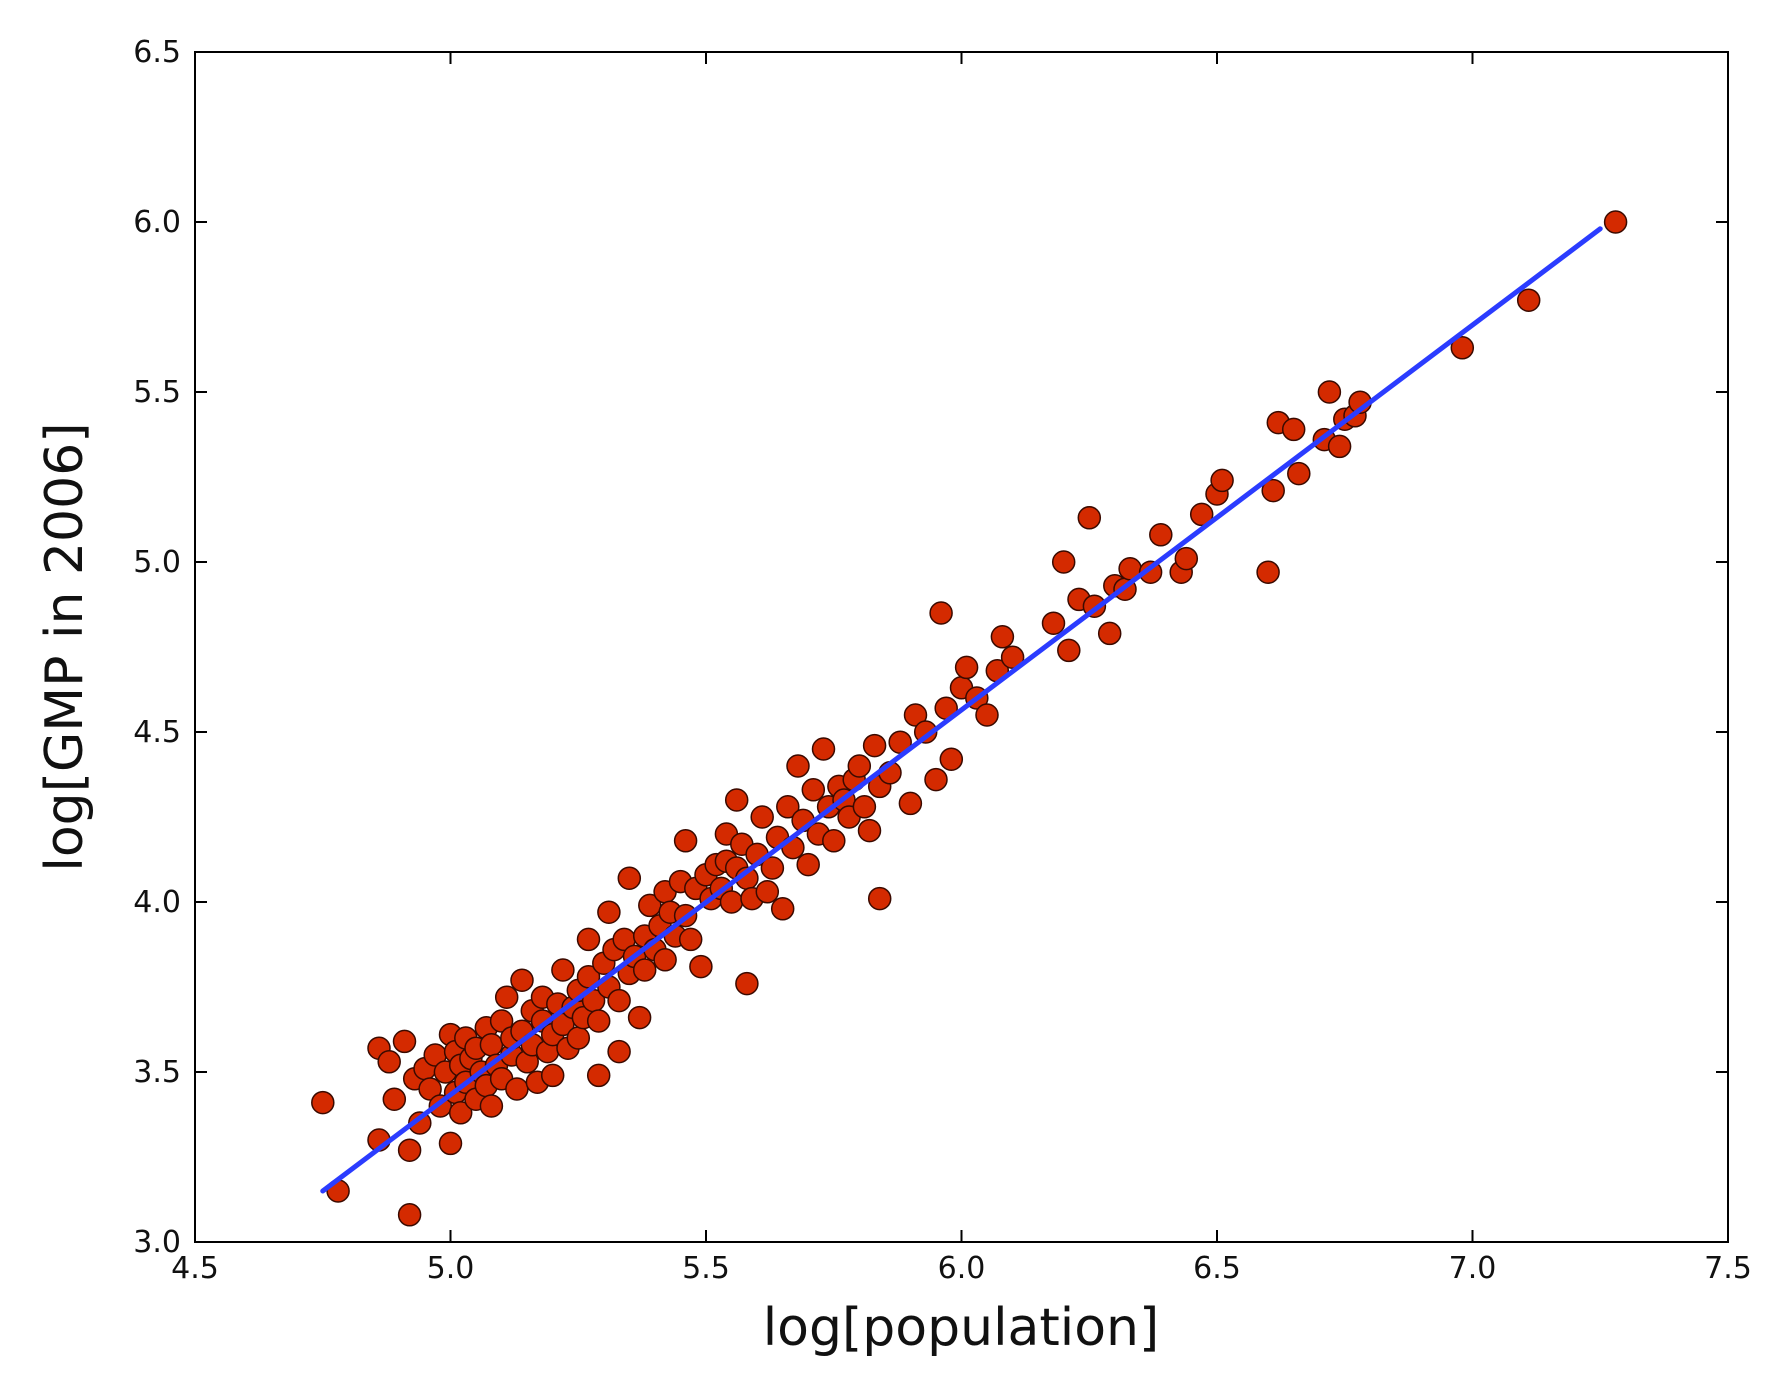  I want to click on y-tick-label: 6.5, so click(157, 52).